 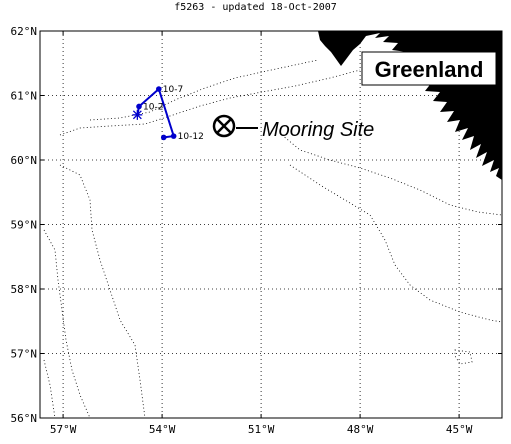 I want to click on lat-tick-label: 58°N, so click(x=24, y=289).